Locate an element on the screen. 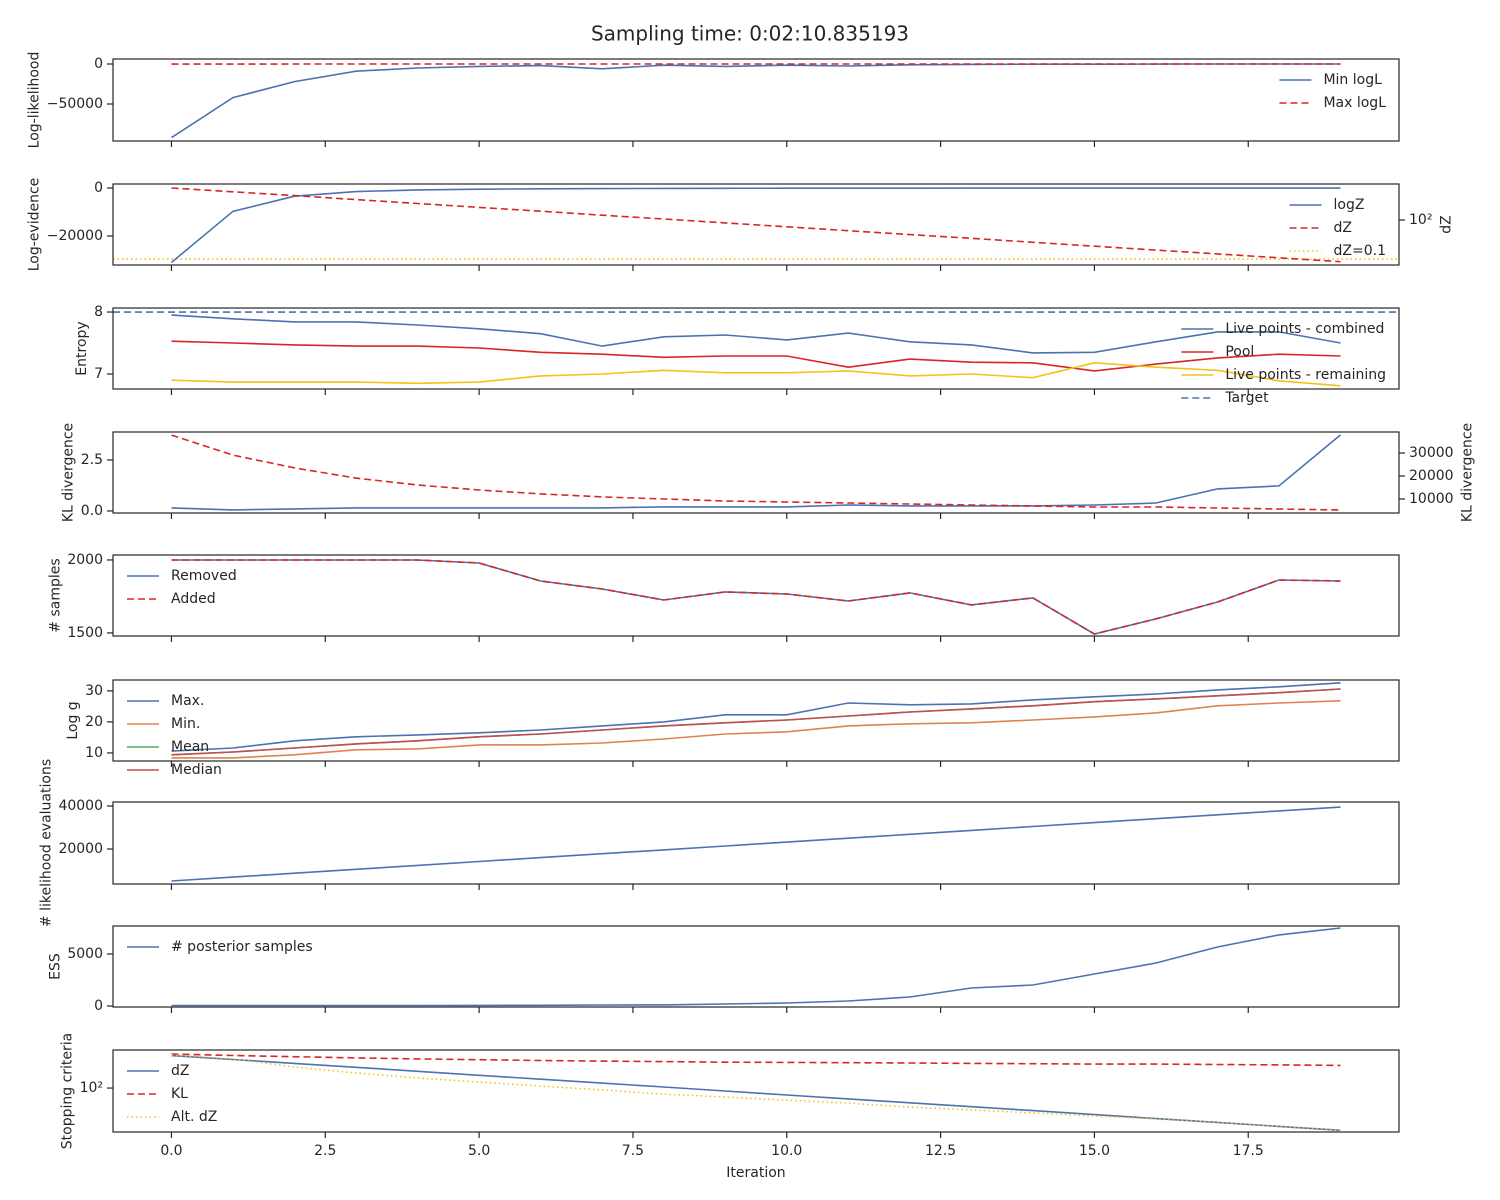 The height and width of the screenshot is (1200, 1500). y-tick-label: 40000 is located at coordinates (80, 806).